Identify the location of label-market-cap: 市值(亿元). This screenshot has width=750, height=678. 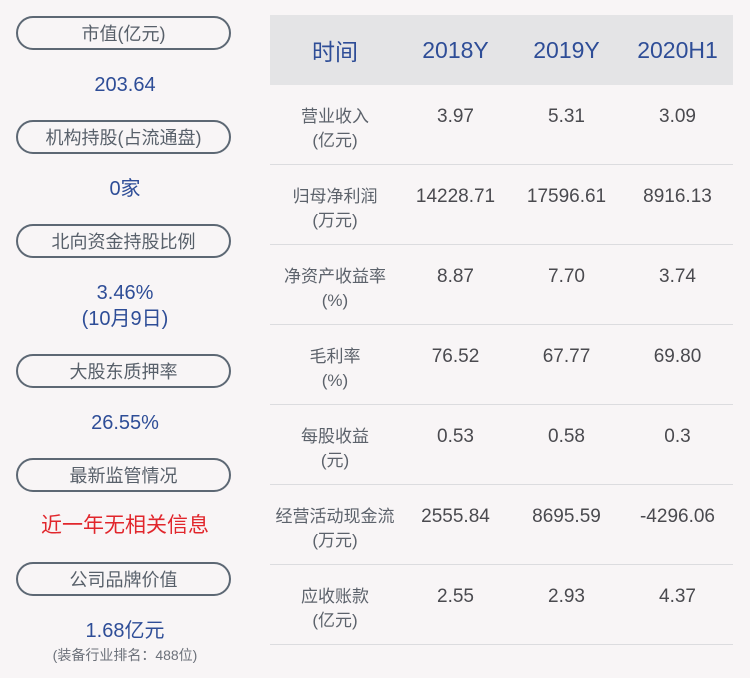
(123, 33).